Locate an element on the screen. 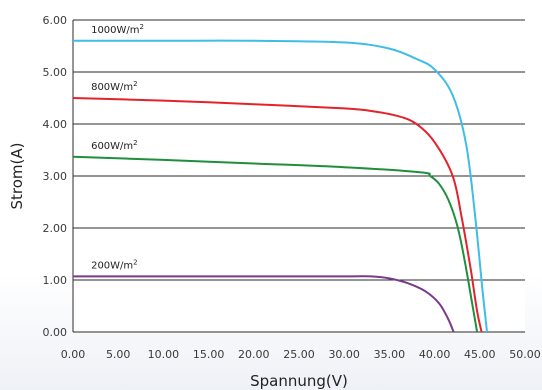  y-tick-label: 6.00 is located at coordinates (55, 20).